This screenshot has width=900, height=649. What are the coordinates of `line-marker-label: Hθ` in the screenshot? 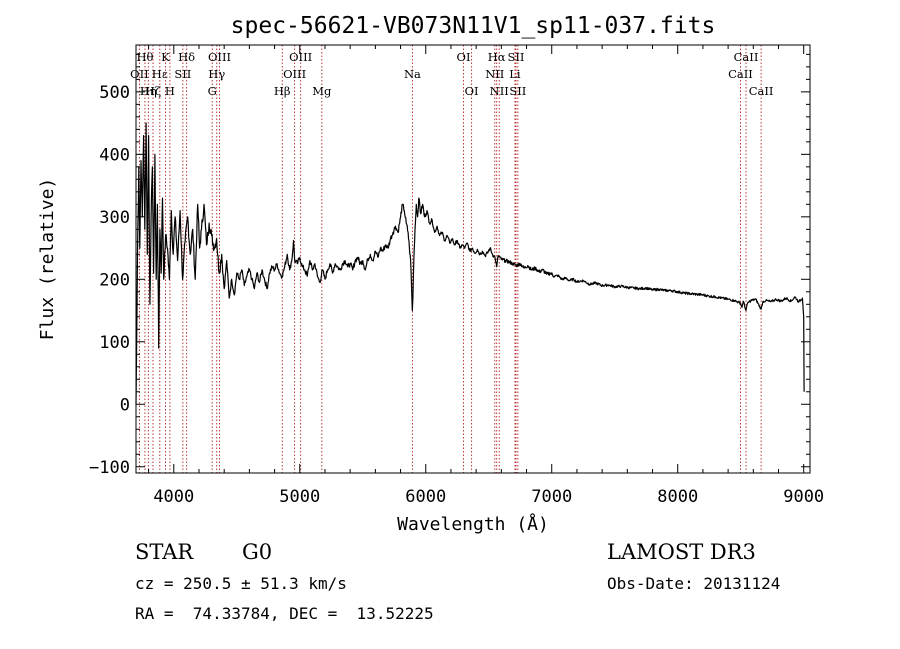 It's located at (144, 57).